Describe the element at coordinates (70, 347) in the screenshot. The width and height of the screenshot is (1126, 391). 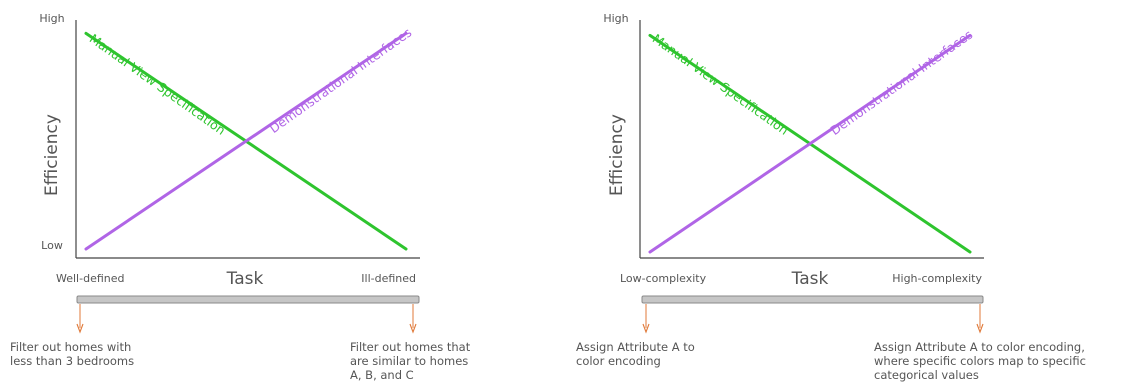
I see `example-left-line: Filter out homes with` at that location.